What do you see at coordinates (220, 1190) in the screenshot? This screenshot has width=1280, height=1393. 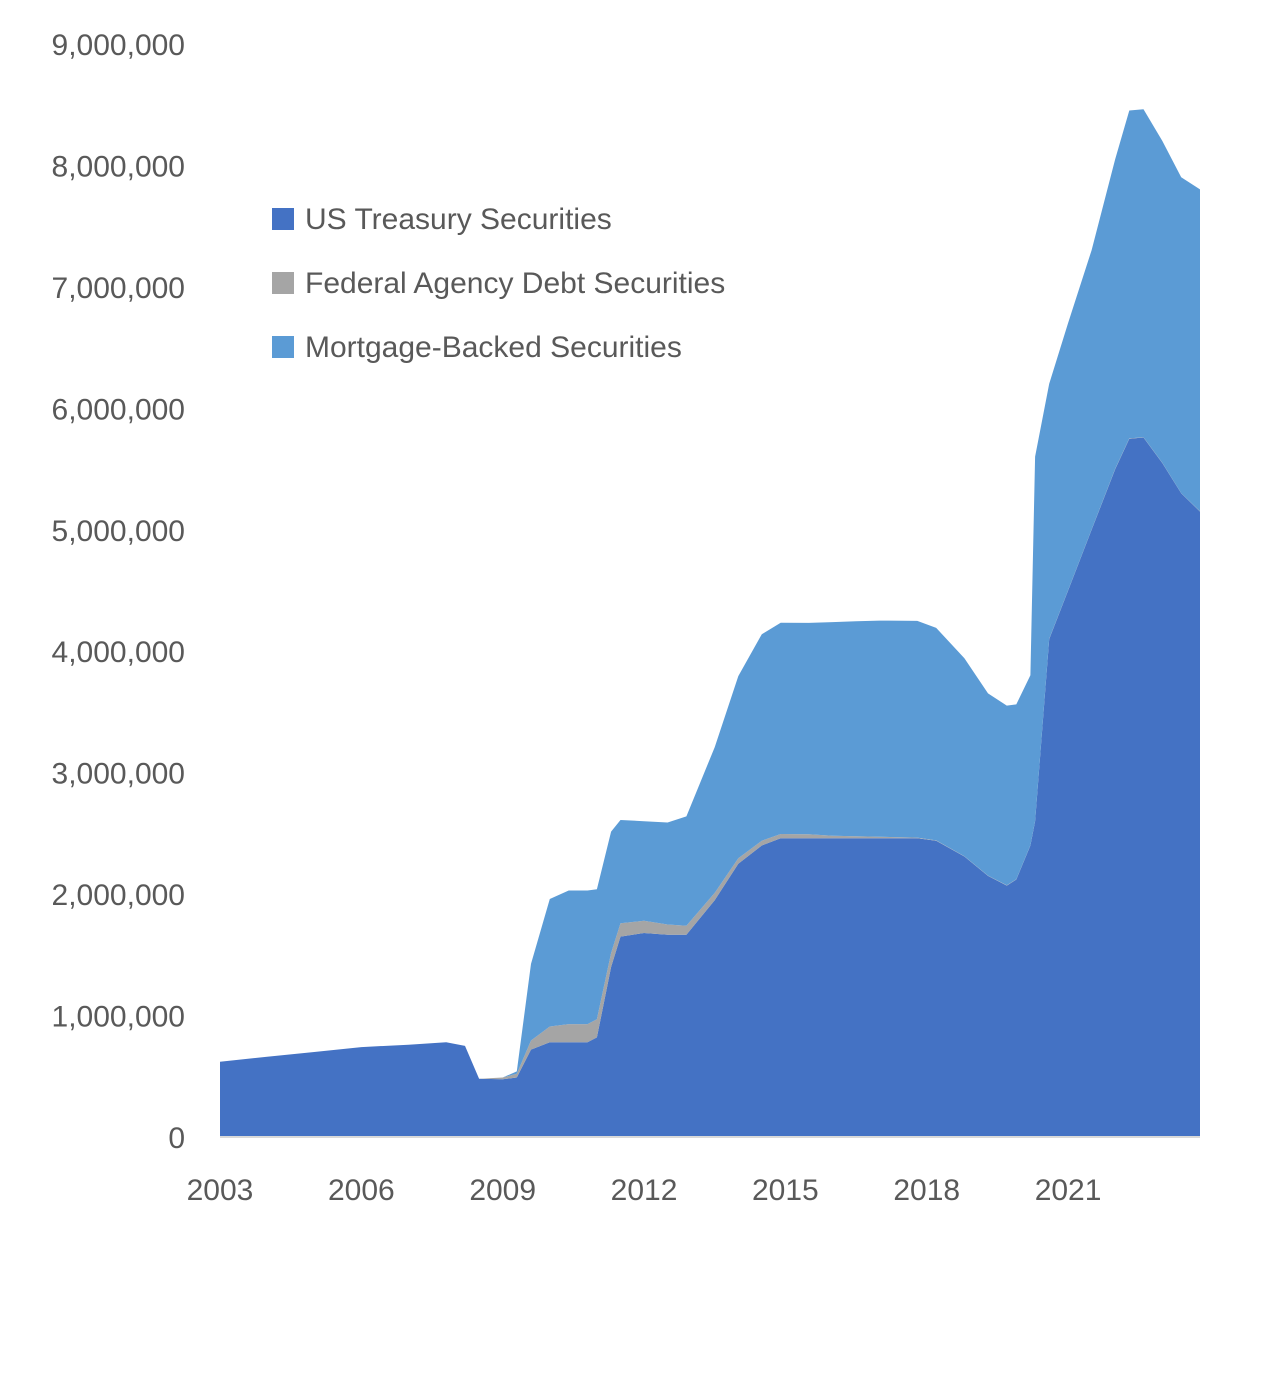 I see `x-tick-label: 2003` at bounding box center [220, 1190].